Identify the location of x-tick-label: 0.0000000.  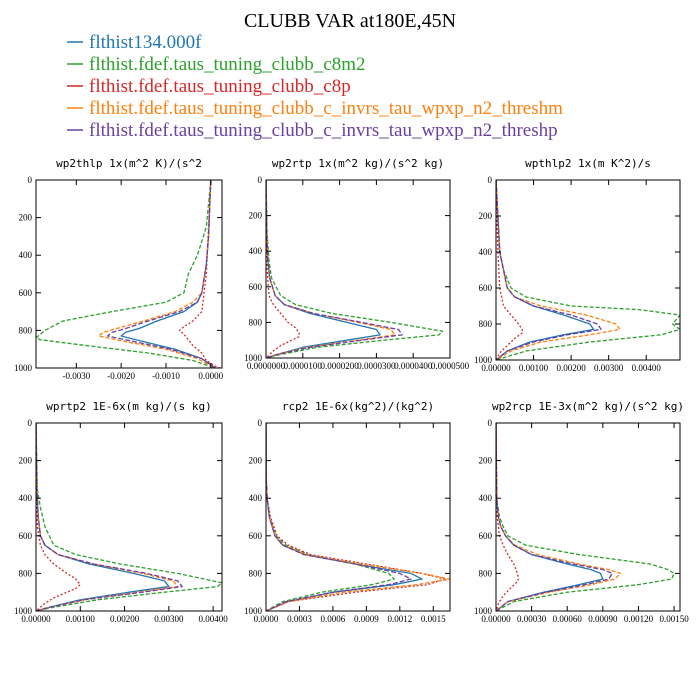
(266, 366).